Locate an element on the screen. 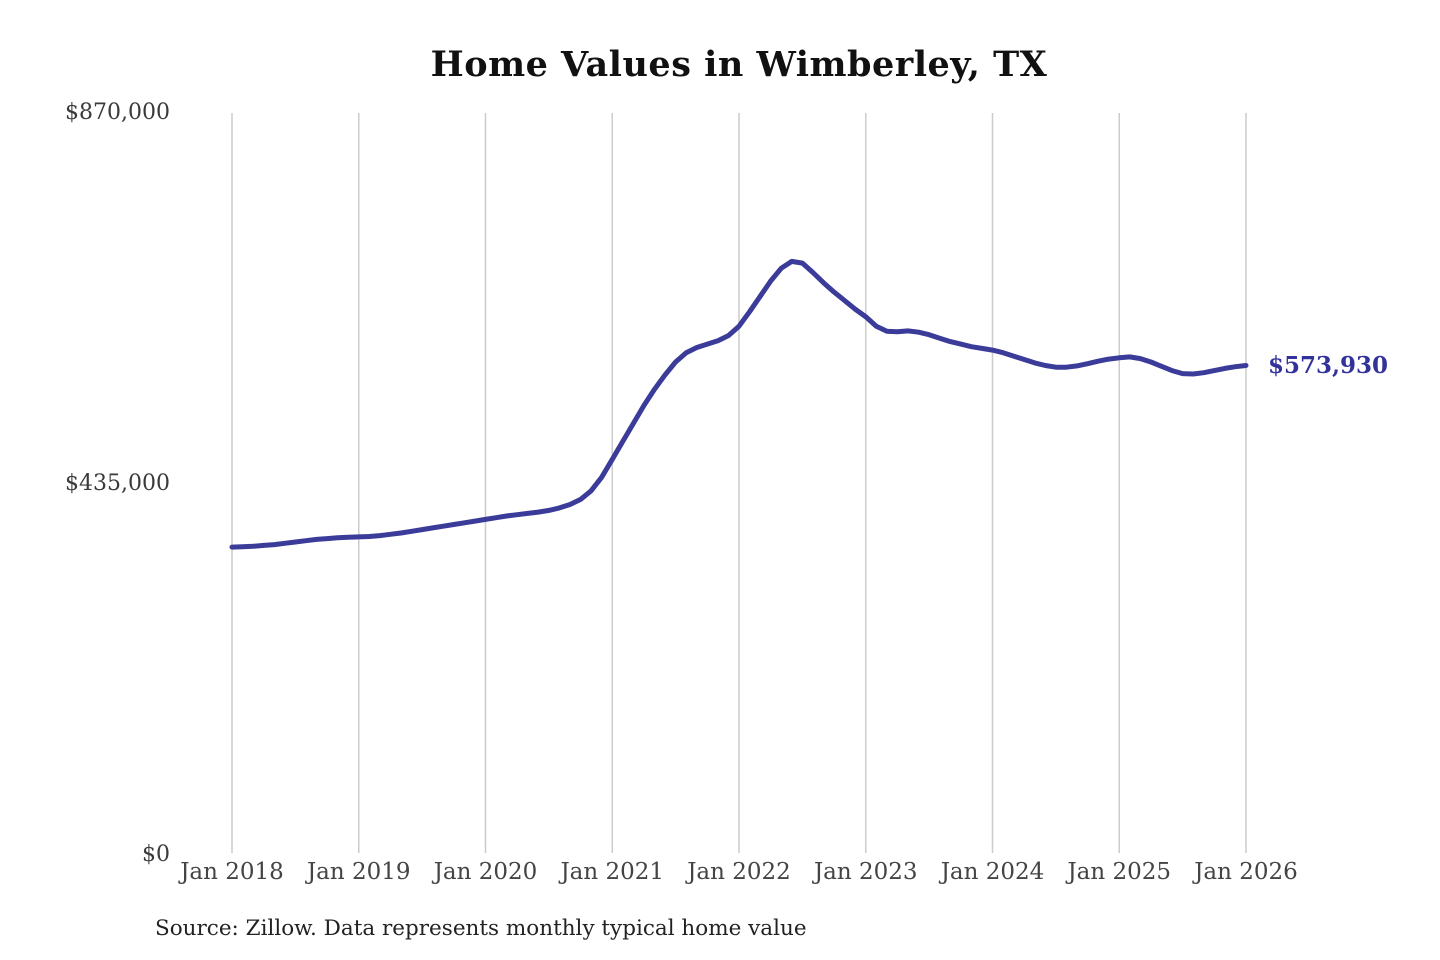  current-value-label: $573,930 is located at coordinates (1328, 365).